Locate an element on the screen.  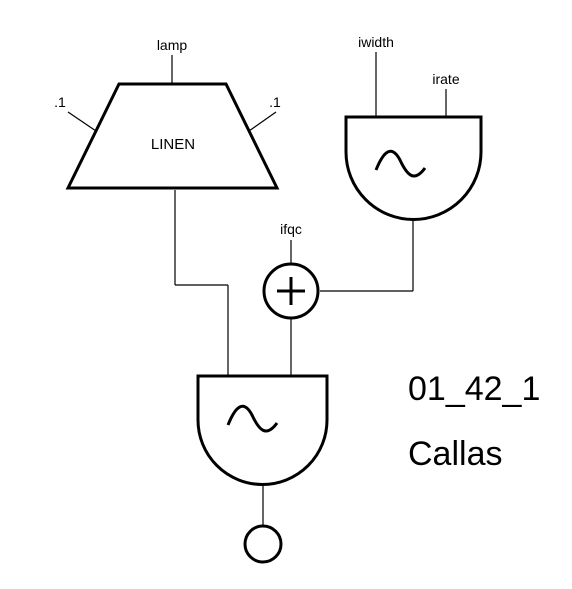
vibrato-oscillator: iwidth irate is located at coordinates (413, 127).